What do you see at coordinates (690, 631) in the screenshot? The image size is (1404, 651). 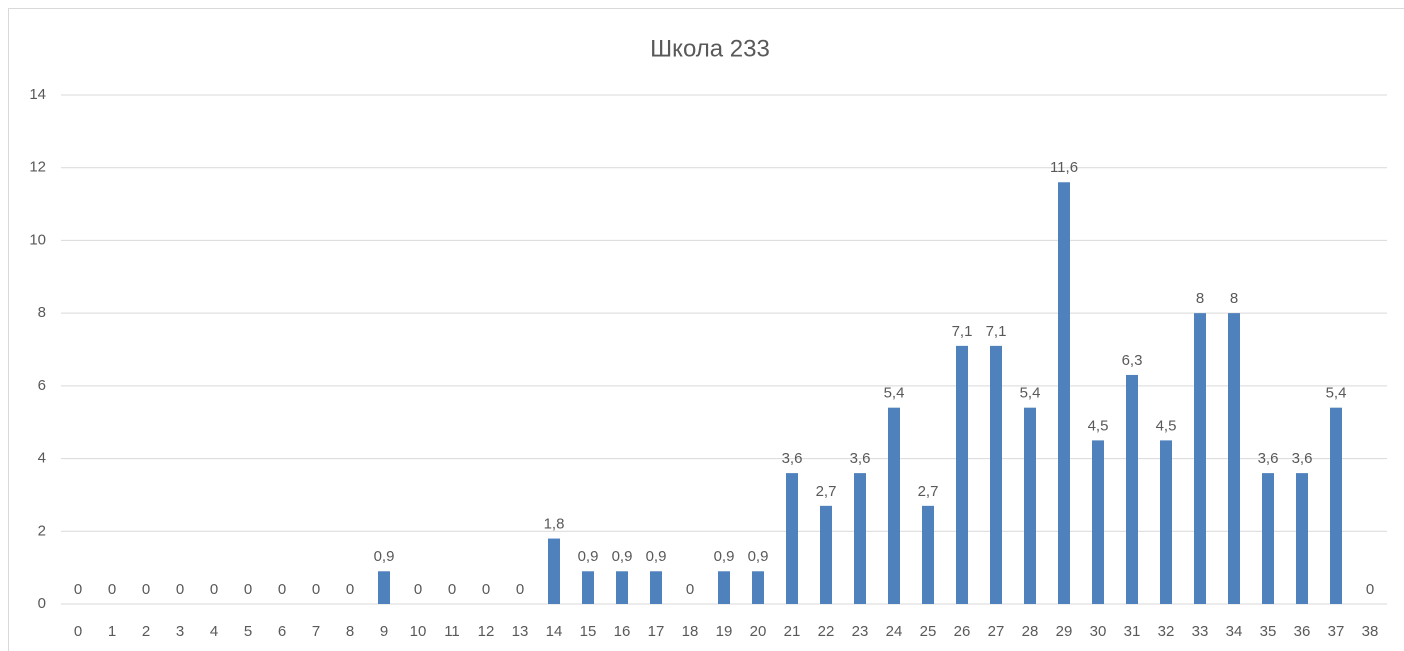 I see `x-tick-label: 18` at bounding box center [690, 631].